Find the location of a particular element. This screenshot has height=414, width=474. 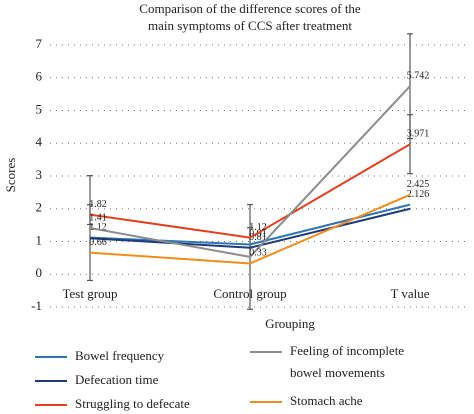

legend-label: Bowel frequency is located at coordinates (120, 355).